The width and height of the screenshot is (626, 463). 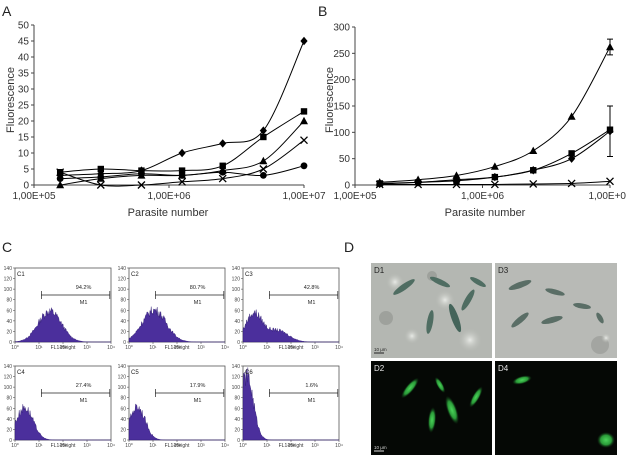 I want to click on histogram-percent: 42.8%, so click(x=312, y=288).